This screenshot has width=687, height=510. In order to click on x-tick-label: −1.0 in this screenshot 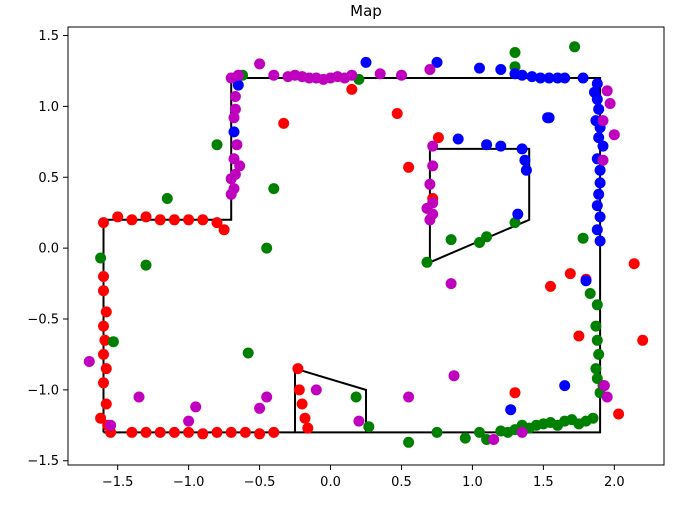, I will do `click(189, 482)`.